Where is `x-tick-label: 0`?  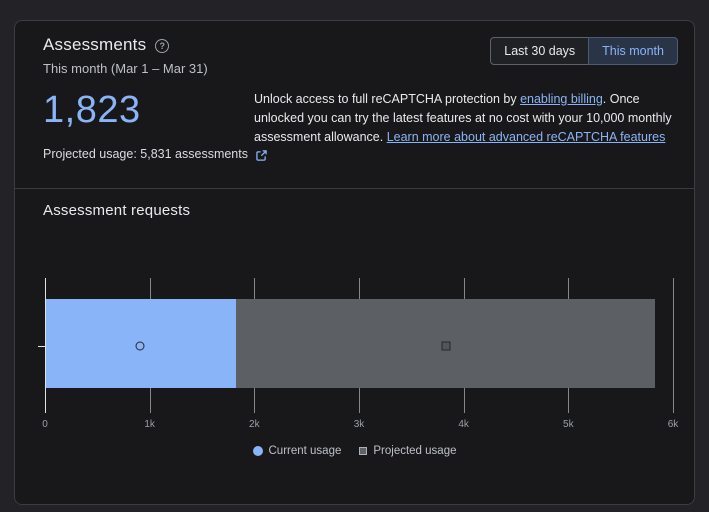 x-tick-label: 0 is located at coordinates (45, 424).